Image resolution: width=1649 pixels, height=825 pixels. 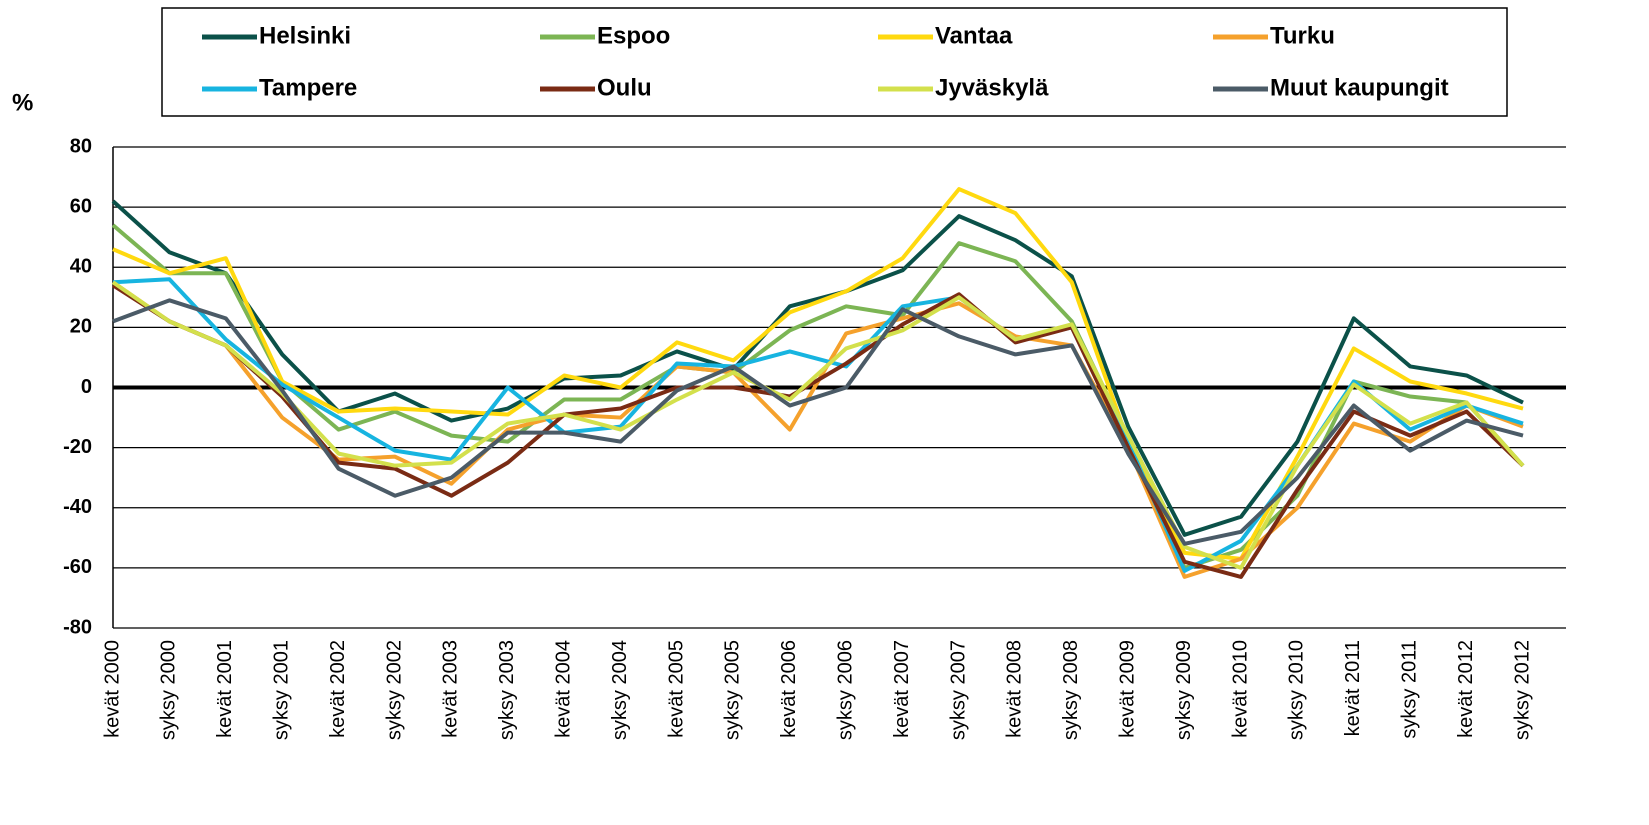 What do you see at coordinates (1071, 690) in the screenshot?
I see `x-tick-label: syksy 2008` at bounding box center [1071, 690].